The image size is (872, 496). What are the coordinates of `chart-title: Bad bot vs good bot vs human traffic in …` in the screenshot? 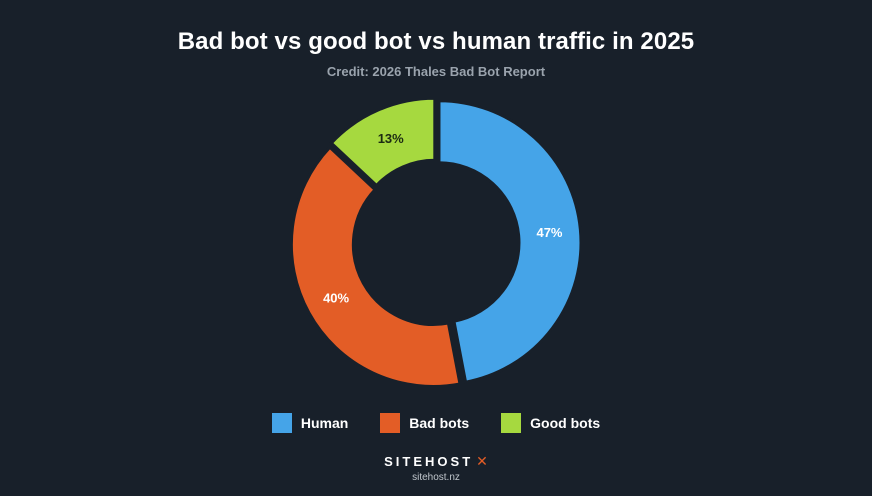 It's located at (436, 41).